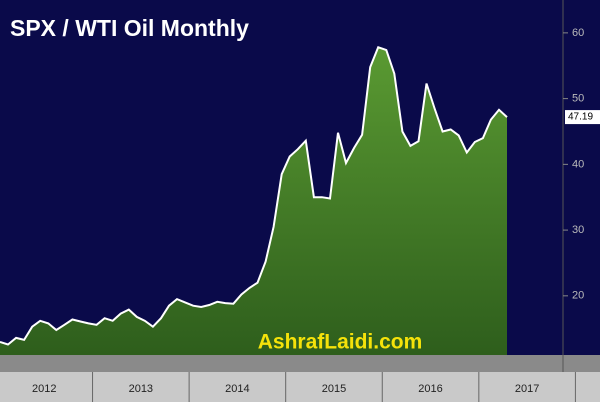 The image size is (600, 402). Describe the element at coordinates (141, 389) in the screenshot. I see `x-tick-label: 2013` at that location.